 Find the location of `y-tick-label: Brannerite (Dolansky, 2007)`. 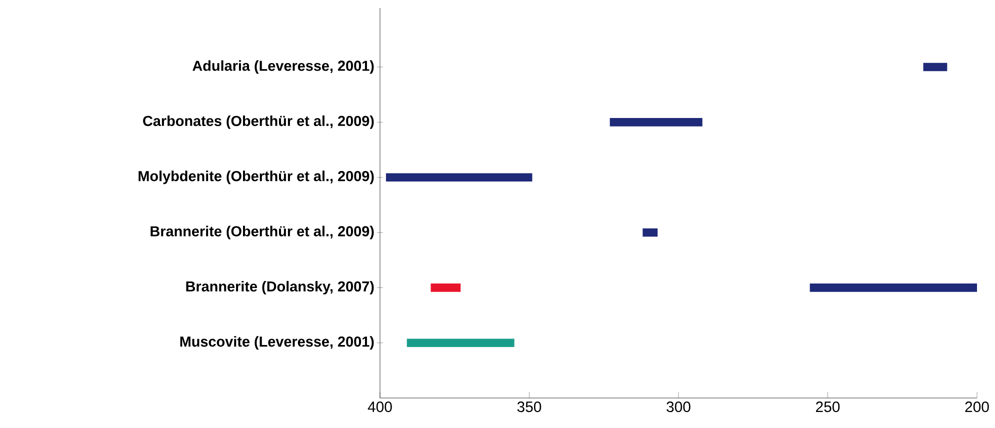

y-tick-label: Brannerite (Dolansky, 2007) is located at coordinates (280, 287).